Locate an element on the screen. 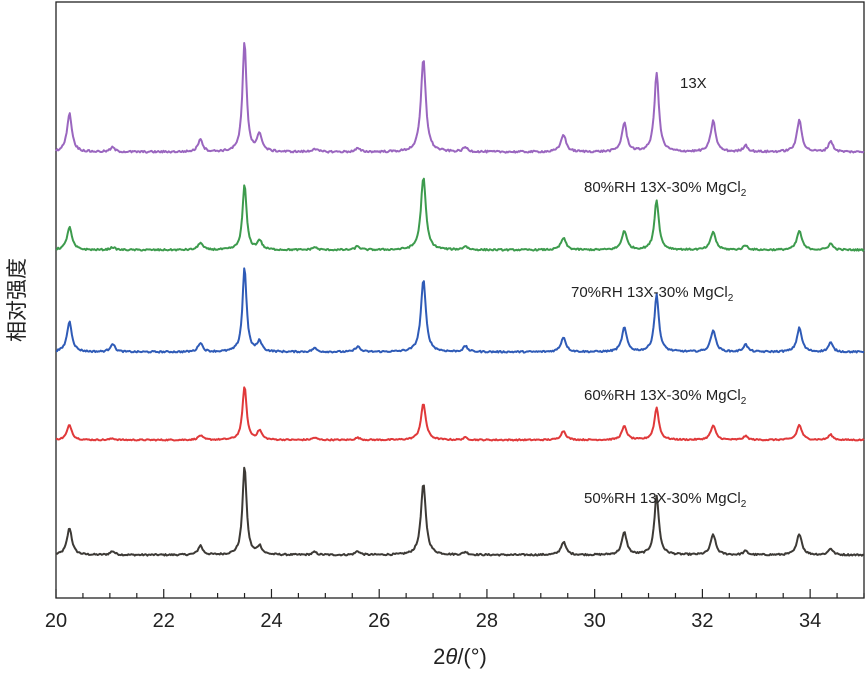 Image resolution: width=867 pixels, height=673 pixels. x-tick-label: 28 is located at coordinates (487, 621).